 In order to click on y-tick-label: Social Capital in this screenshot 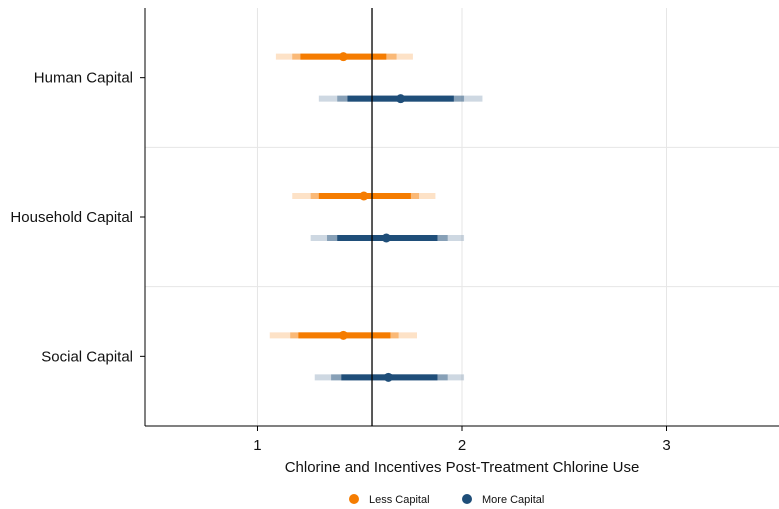, I will do `click(87, 356)`.